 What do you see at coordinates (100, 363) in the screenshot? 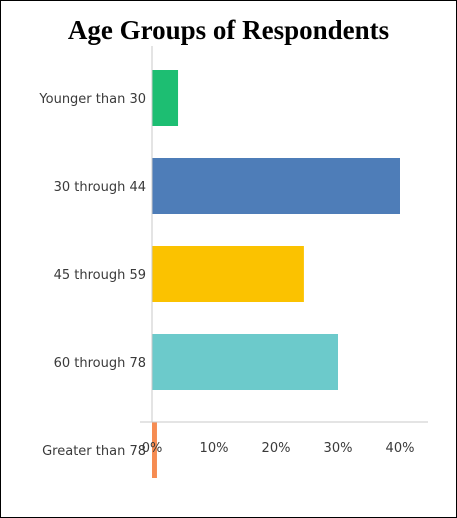
I see `category-label-60-through-78: 60 through 78` at bounding box center [100, 363].